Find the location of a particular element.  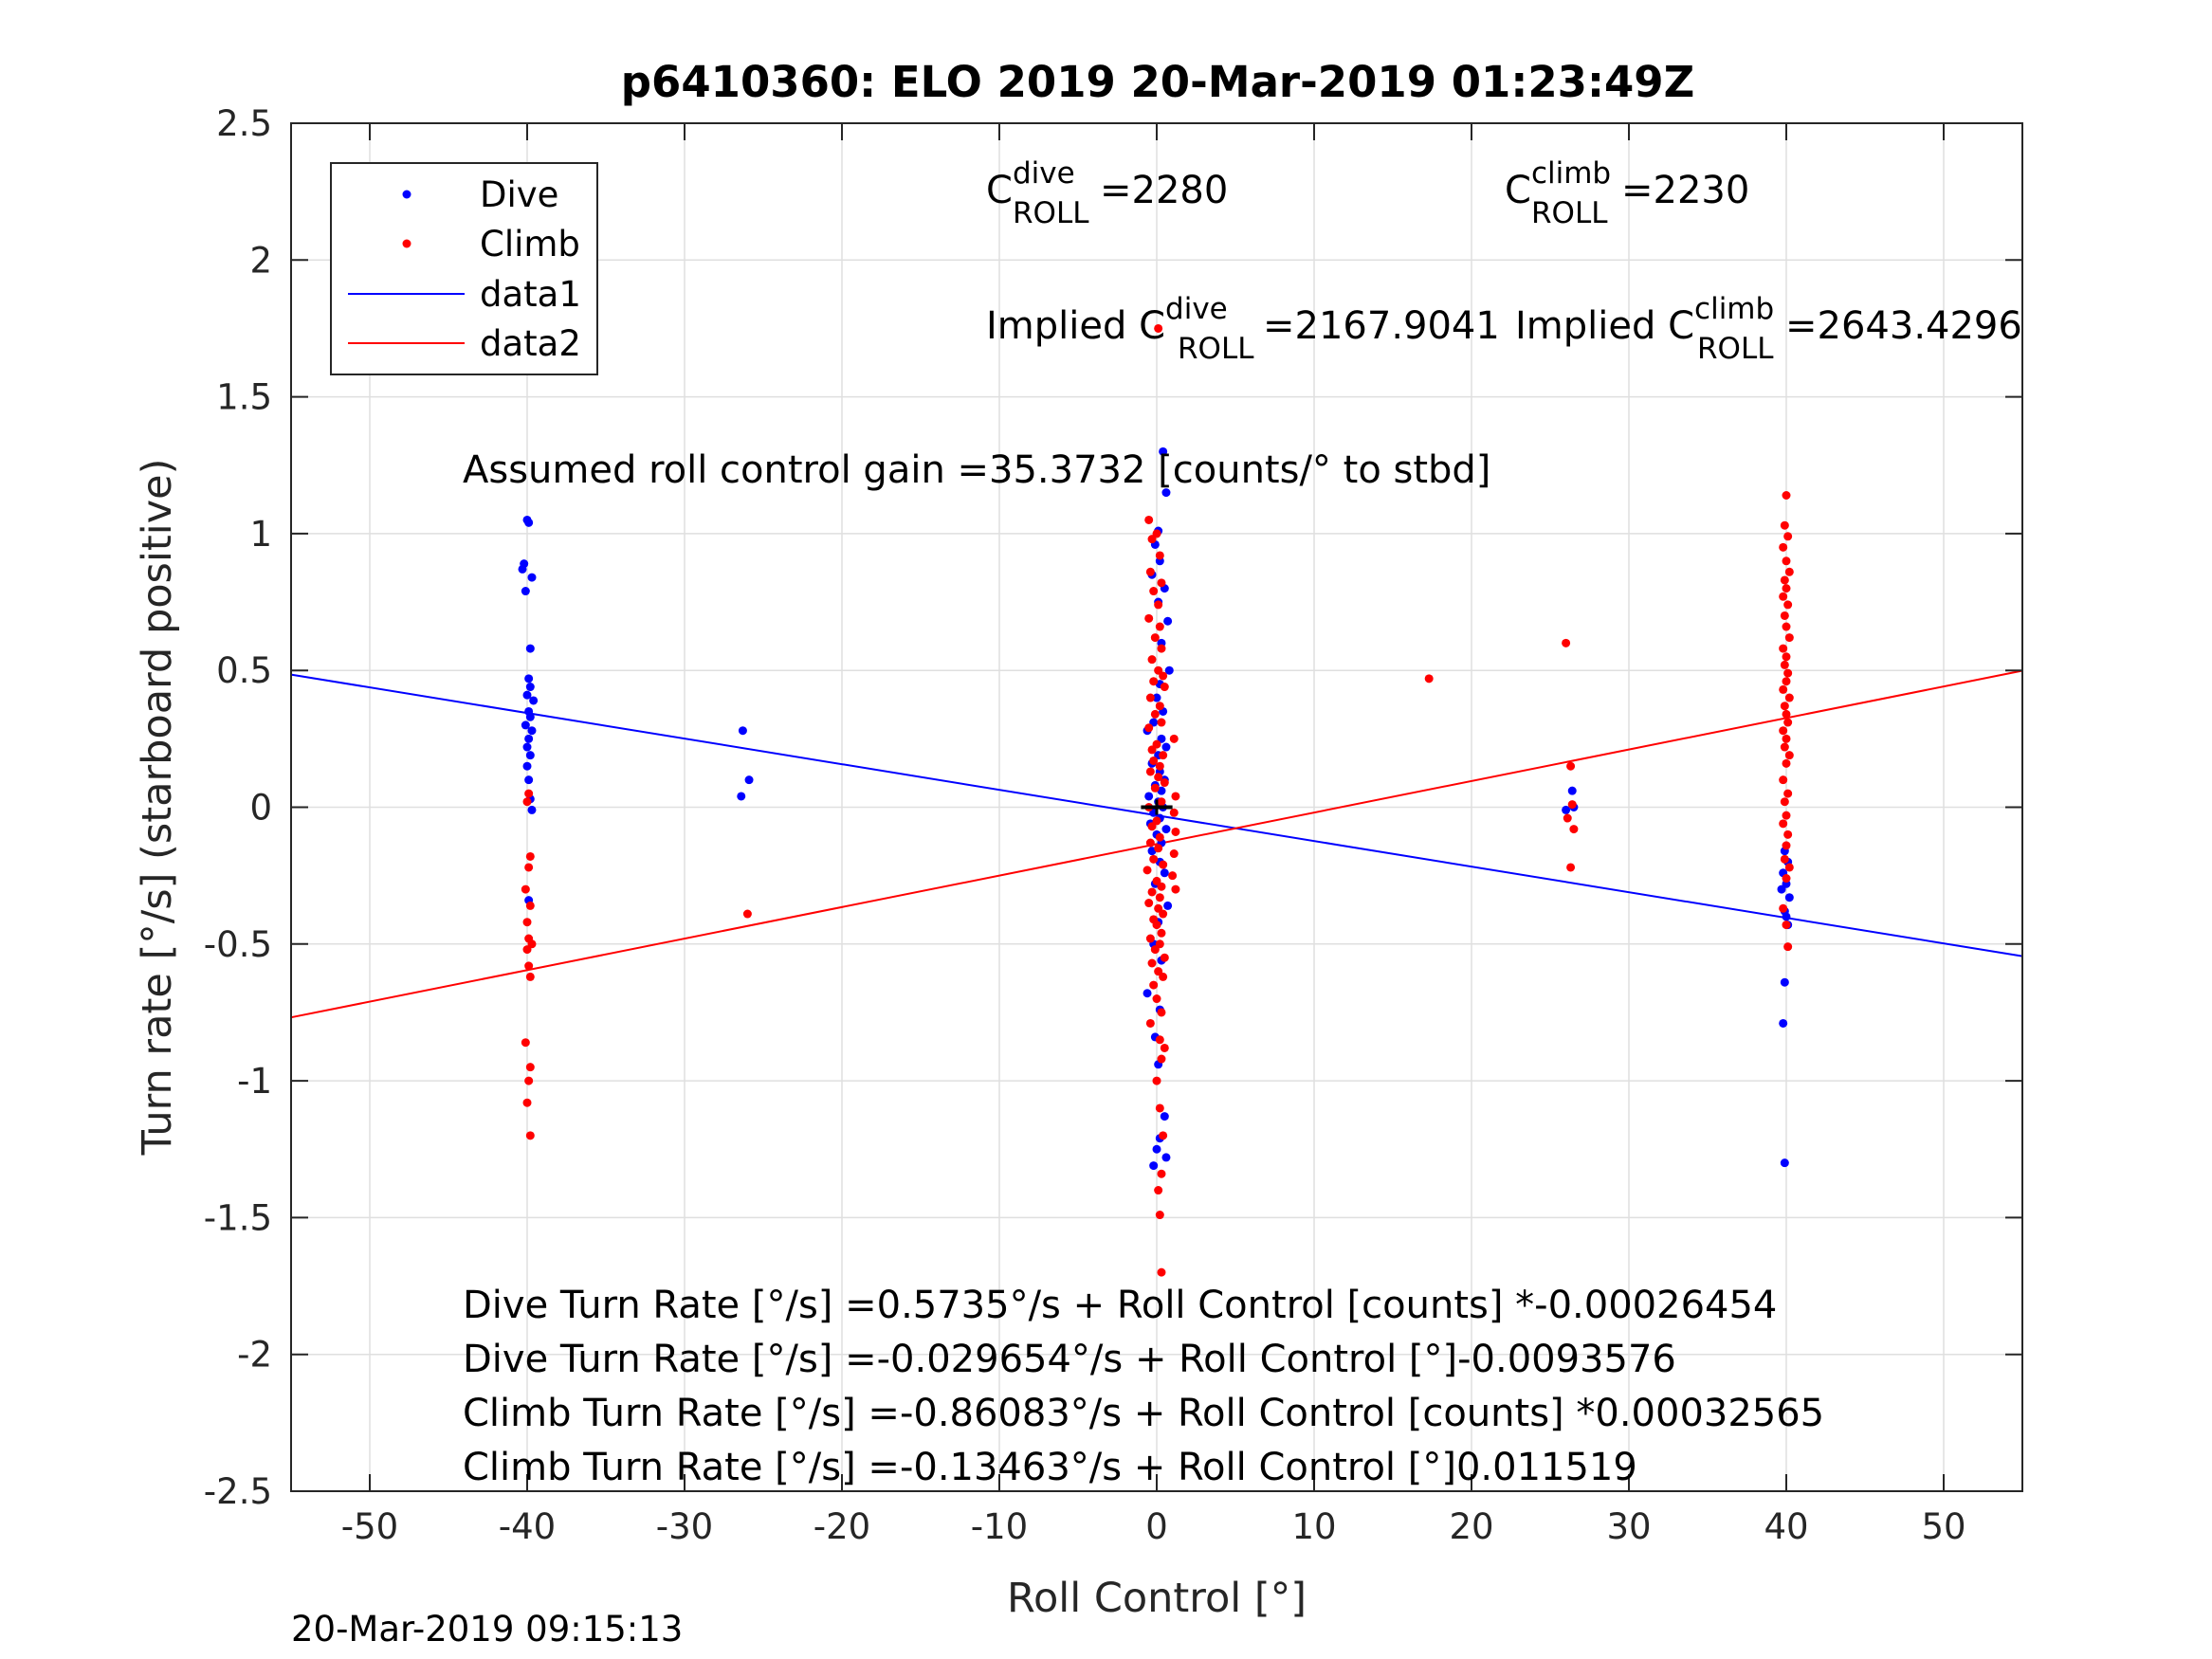

chart-title: p6410360: ELO 2019 20-Mar-2019 01:23:49Z is located at coordinates (1157, 82).